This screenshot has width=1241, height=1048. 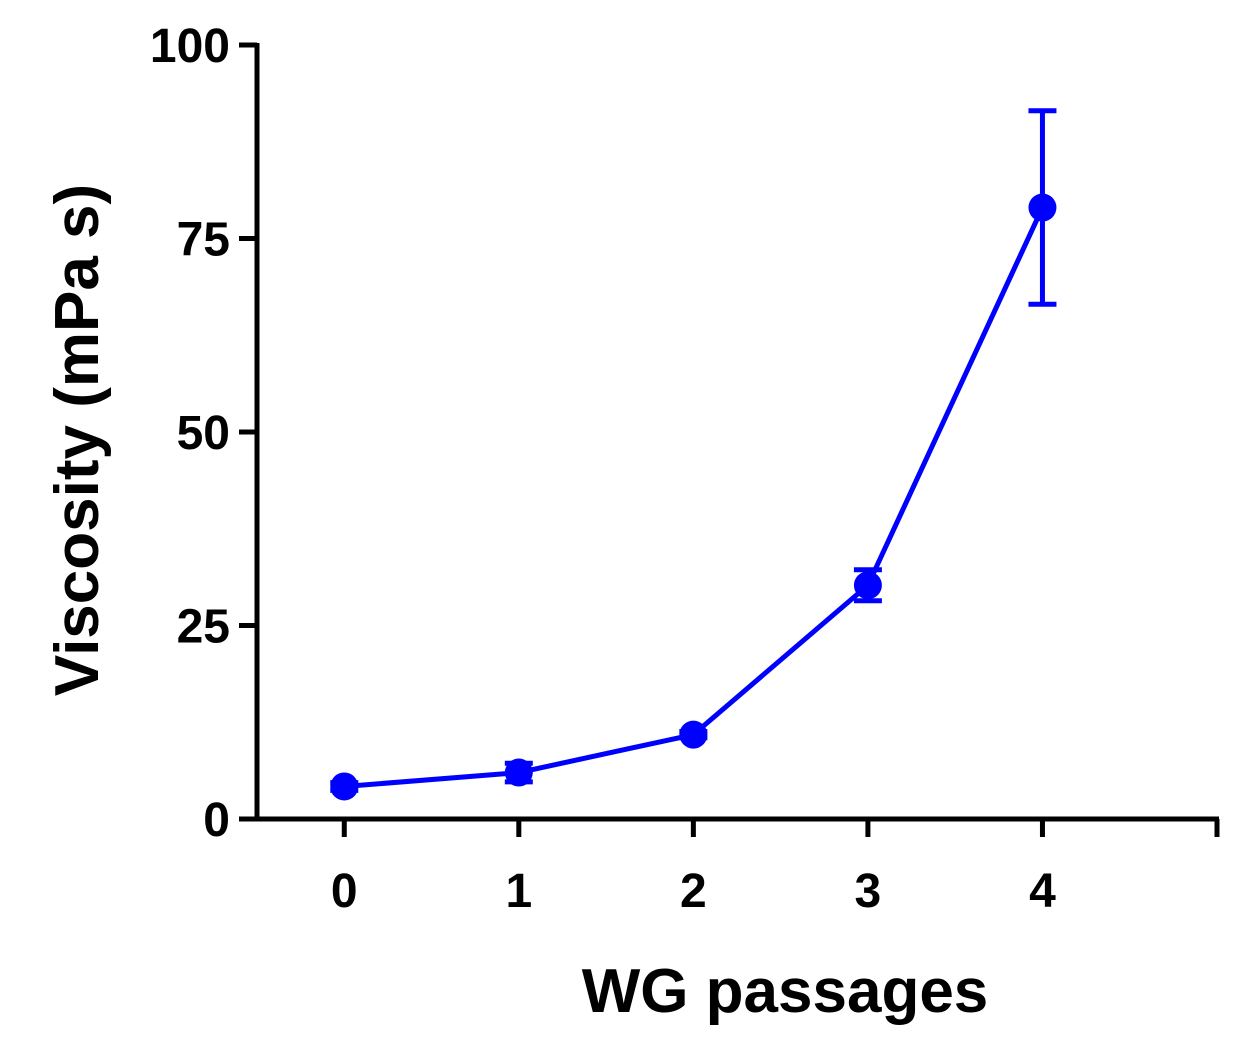 What do you see at coordinates (693, 891) in the screenshot?
I see `x-tick-label: 2` at bounding box center [693, 891].